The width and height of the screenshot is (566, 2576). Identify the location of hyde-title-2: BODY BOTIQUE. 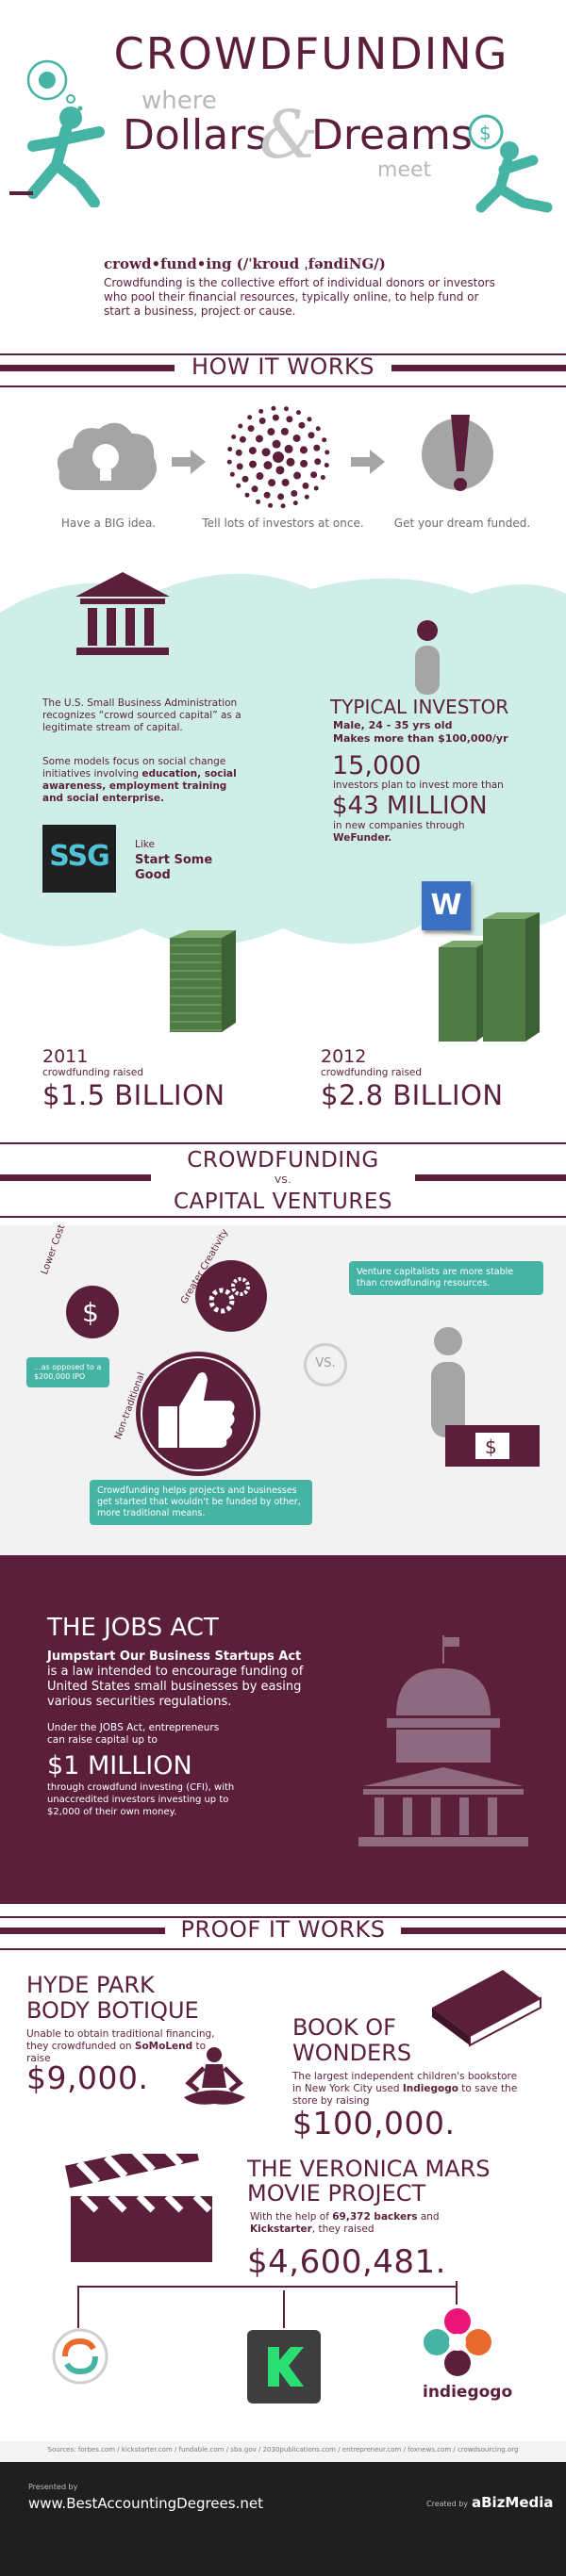
(112, 2010).